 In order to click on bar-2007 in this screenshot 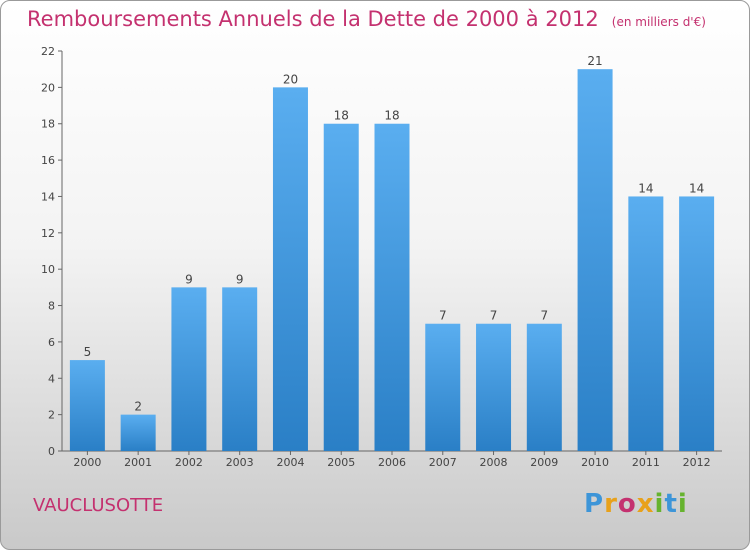, I will do `click(443, 387)`.